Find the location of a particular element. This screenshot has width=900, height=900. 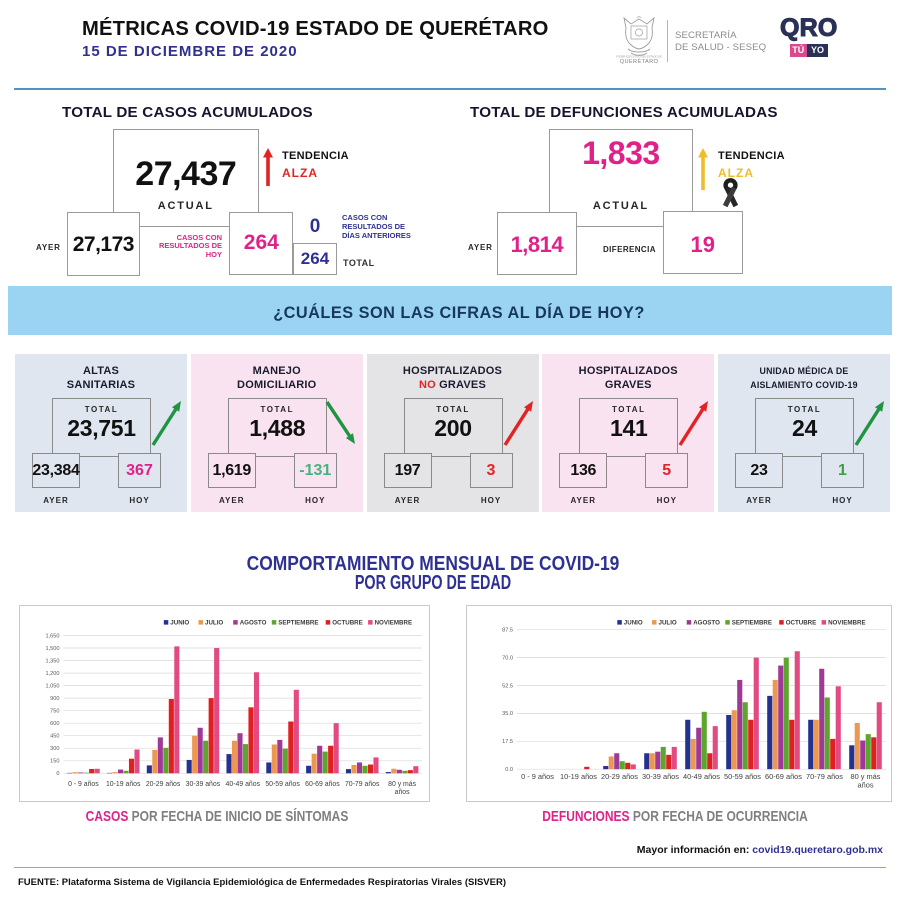

svg-text: 87.5 is located at coordinates (507, 631).